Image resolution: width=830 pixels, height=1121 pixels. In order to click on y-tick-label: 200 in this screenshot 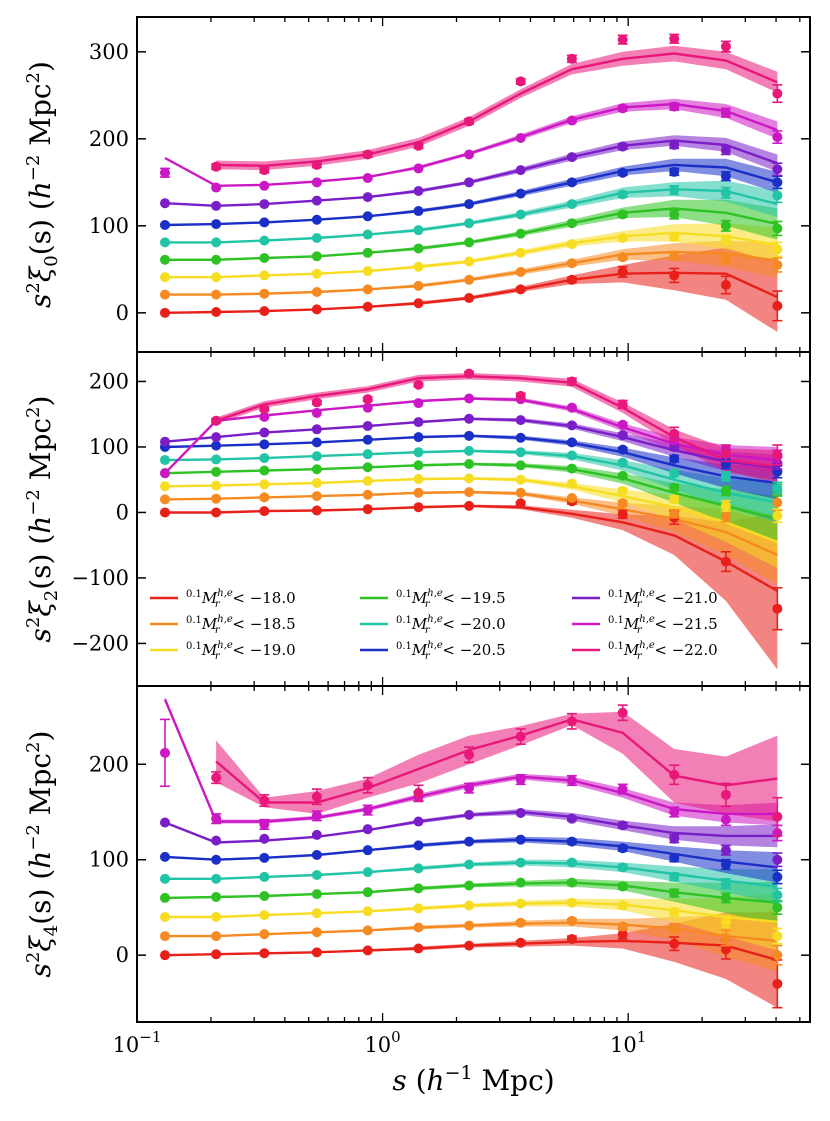, I will do `click(109, 139)`.